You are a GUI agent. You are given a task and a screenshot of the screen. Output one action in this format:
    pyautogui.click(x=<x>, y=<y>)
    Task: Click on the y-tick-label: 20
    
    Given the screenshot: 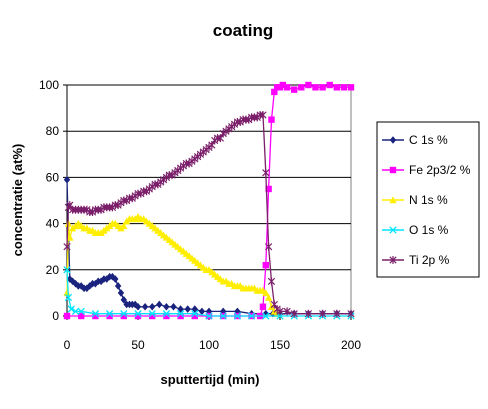 What is the action you would take?
    pyautogui.click(x=53, y=270)
    